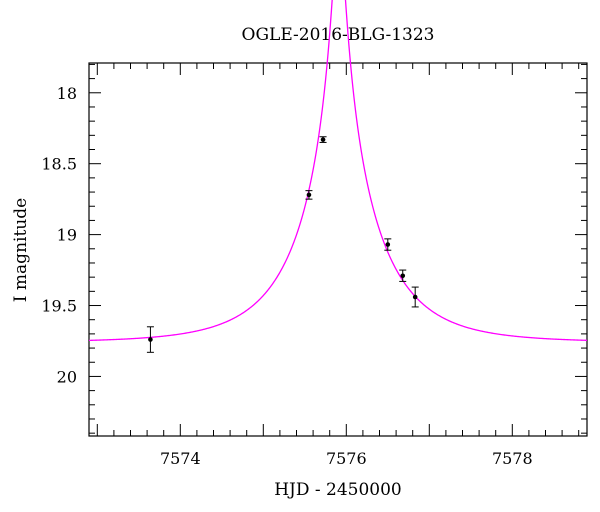  I want to click on chart-title: OGLE-2016-BLG-1323, so click(338, 35).